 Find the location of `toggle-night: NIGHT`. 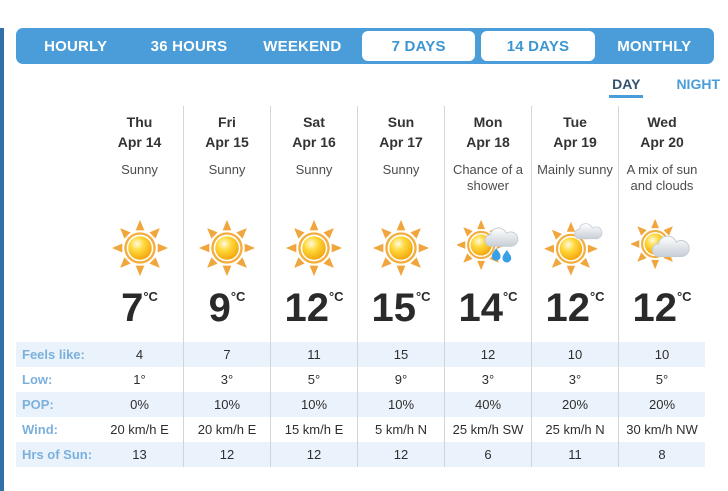

toggle-night: NIGHT is located at coordinates (698, 84).